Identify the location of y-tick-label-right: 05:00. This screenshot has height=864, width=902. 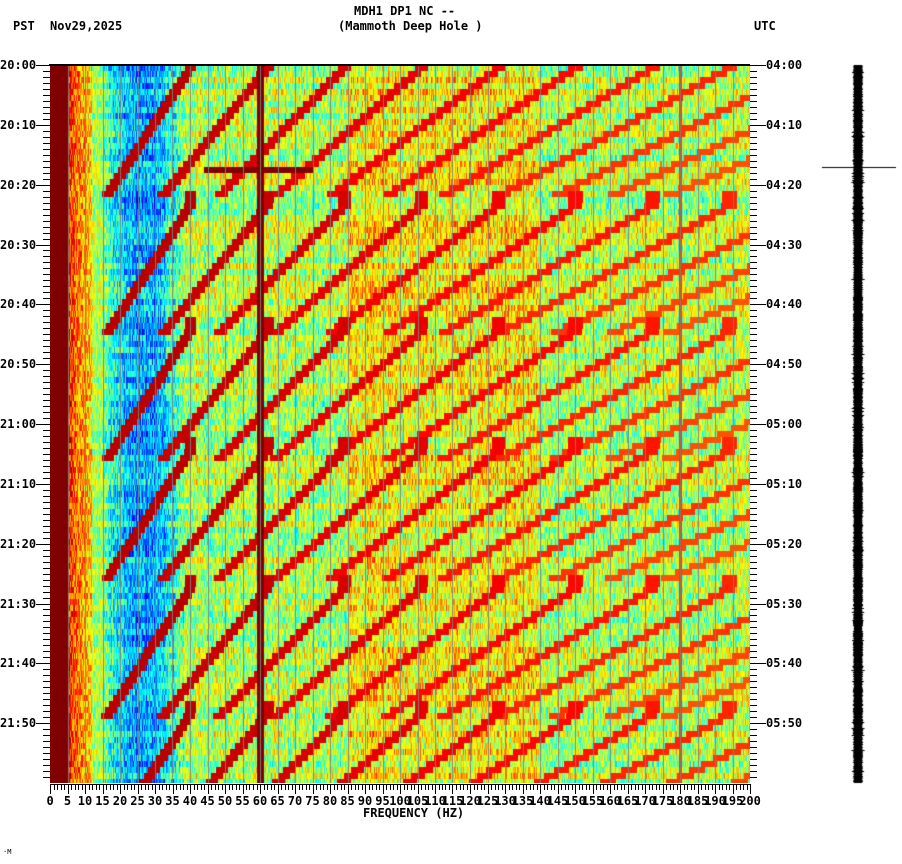
(784, 424).